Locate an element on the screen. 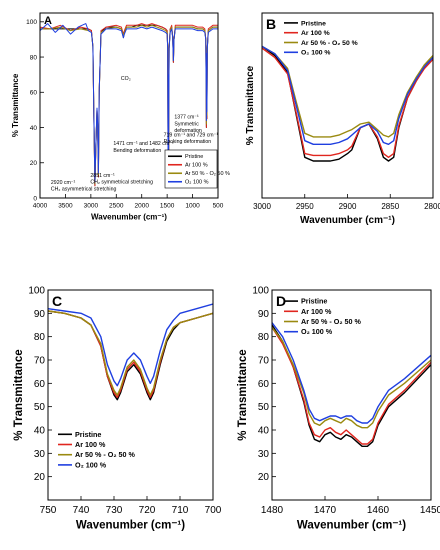  x-tick-label: 750 is located at coordinates (48, 510).